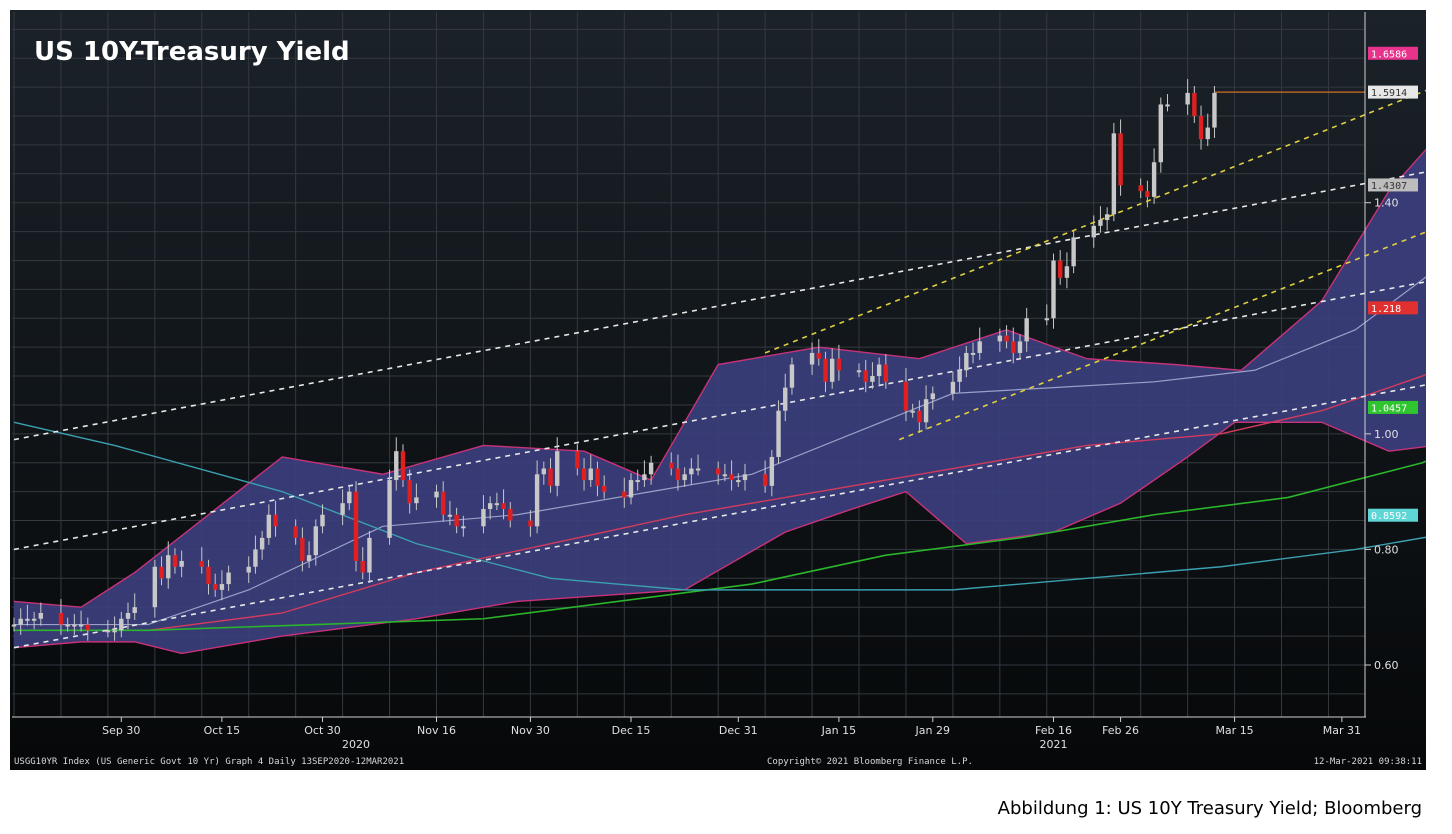 The image size is (1452, 834). Describe the element at coordinates (1234, 730) in the screenshot. I see `x-tick-label: Mar 15` at that location.